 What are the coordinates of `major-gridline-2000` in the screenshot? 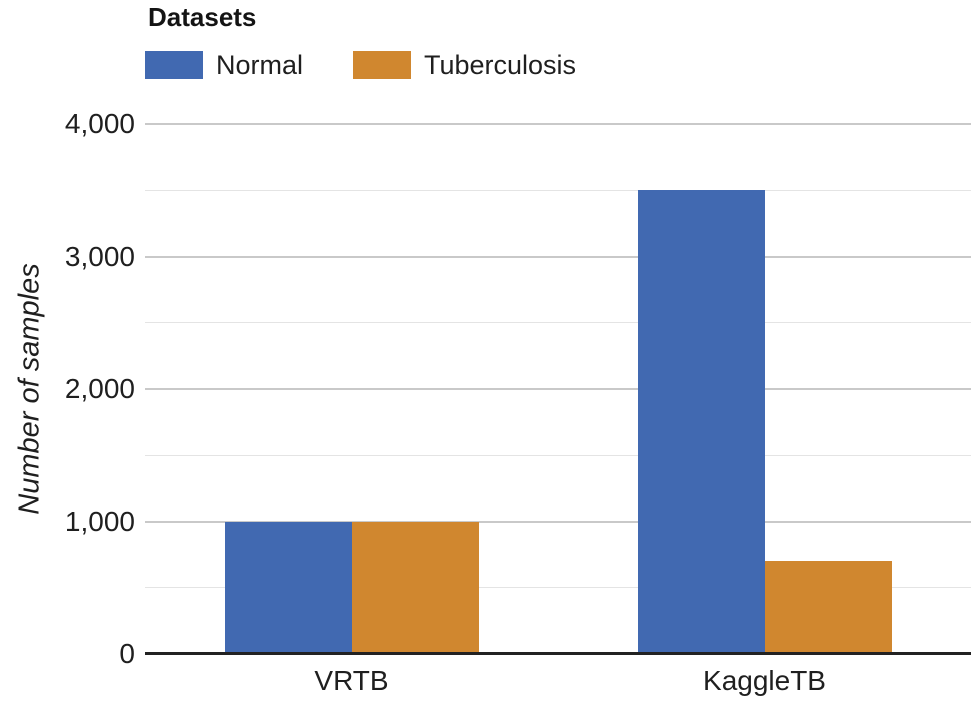 It's located at (558, 389).